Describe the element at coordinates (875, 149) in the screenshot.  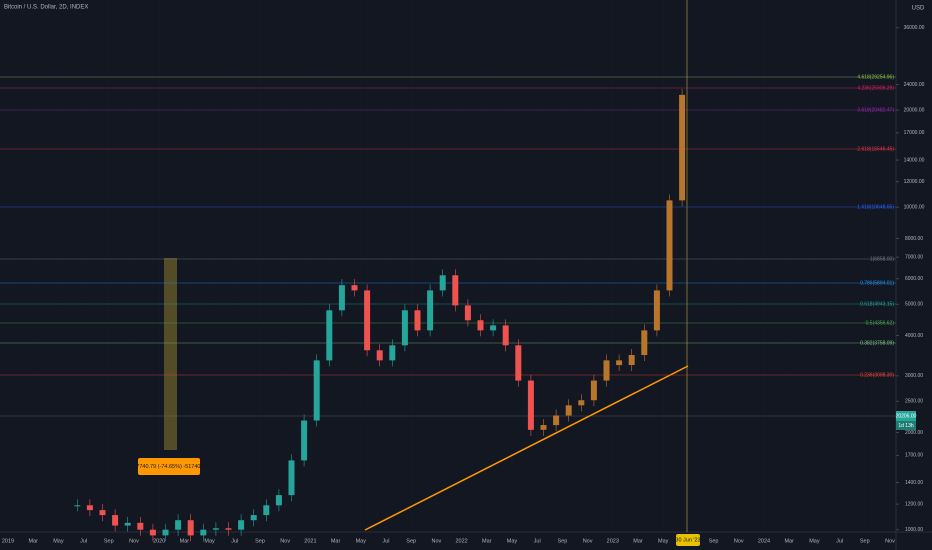
I see `fib-label: 2.618(15546.45)` at that location.